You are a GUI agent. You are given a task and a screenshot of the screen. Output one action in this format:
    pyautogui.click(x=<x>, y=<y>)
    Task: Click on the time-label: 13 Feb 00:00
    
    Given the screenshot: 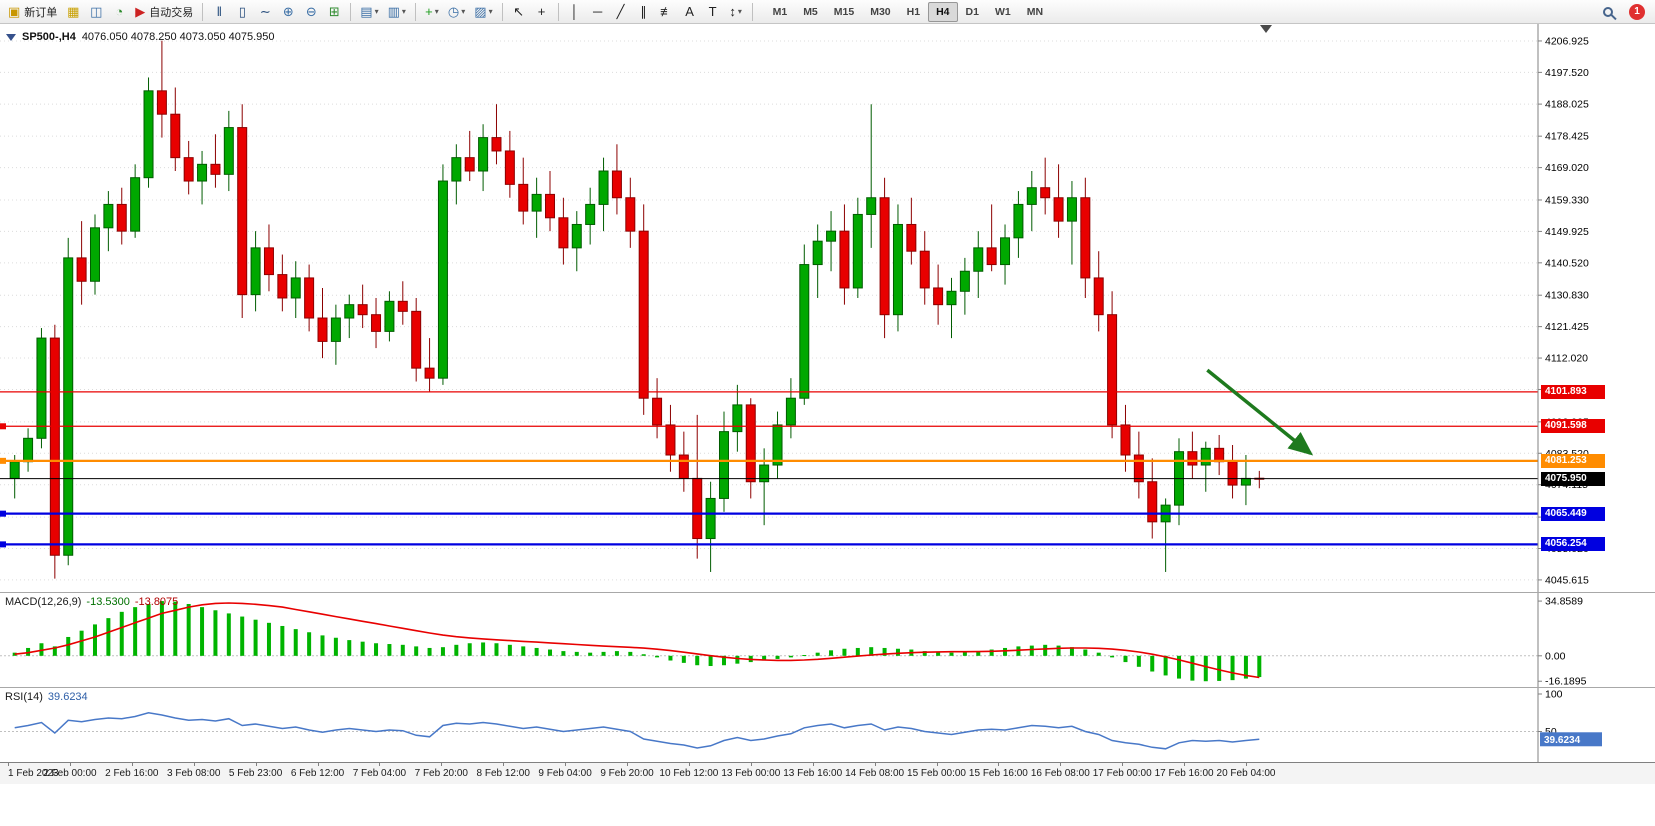 What is the action you would take?
    pyautogui.click(x=751, y=773)
    